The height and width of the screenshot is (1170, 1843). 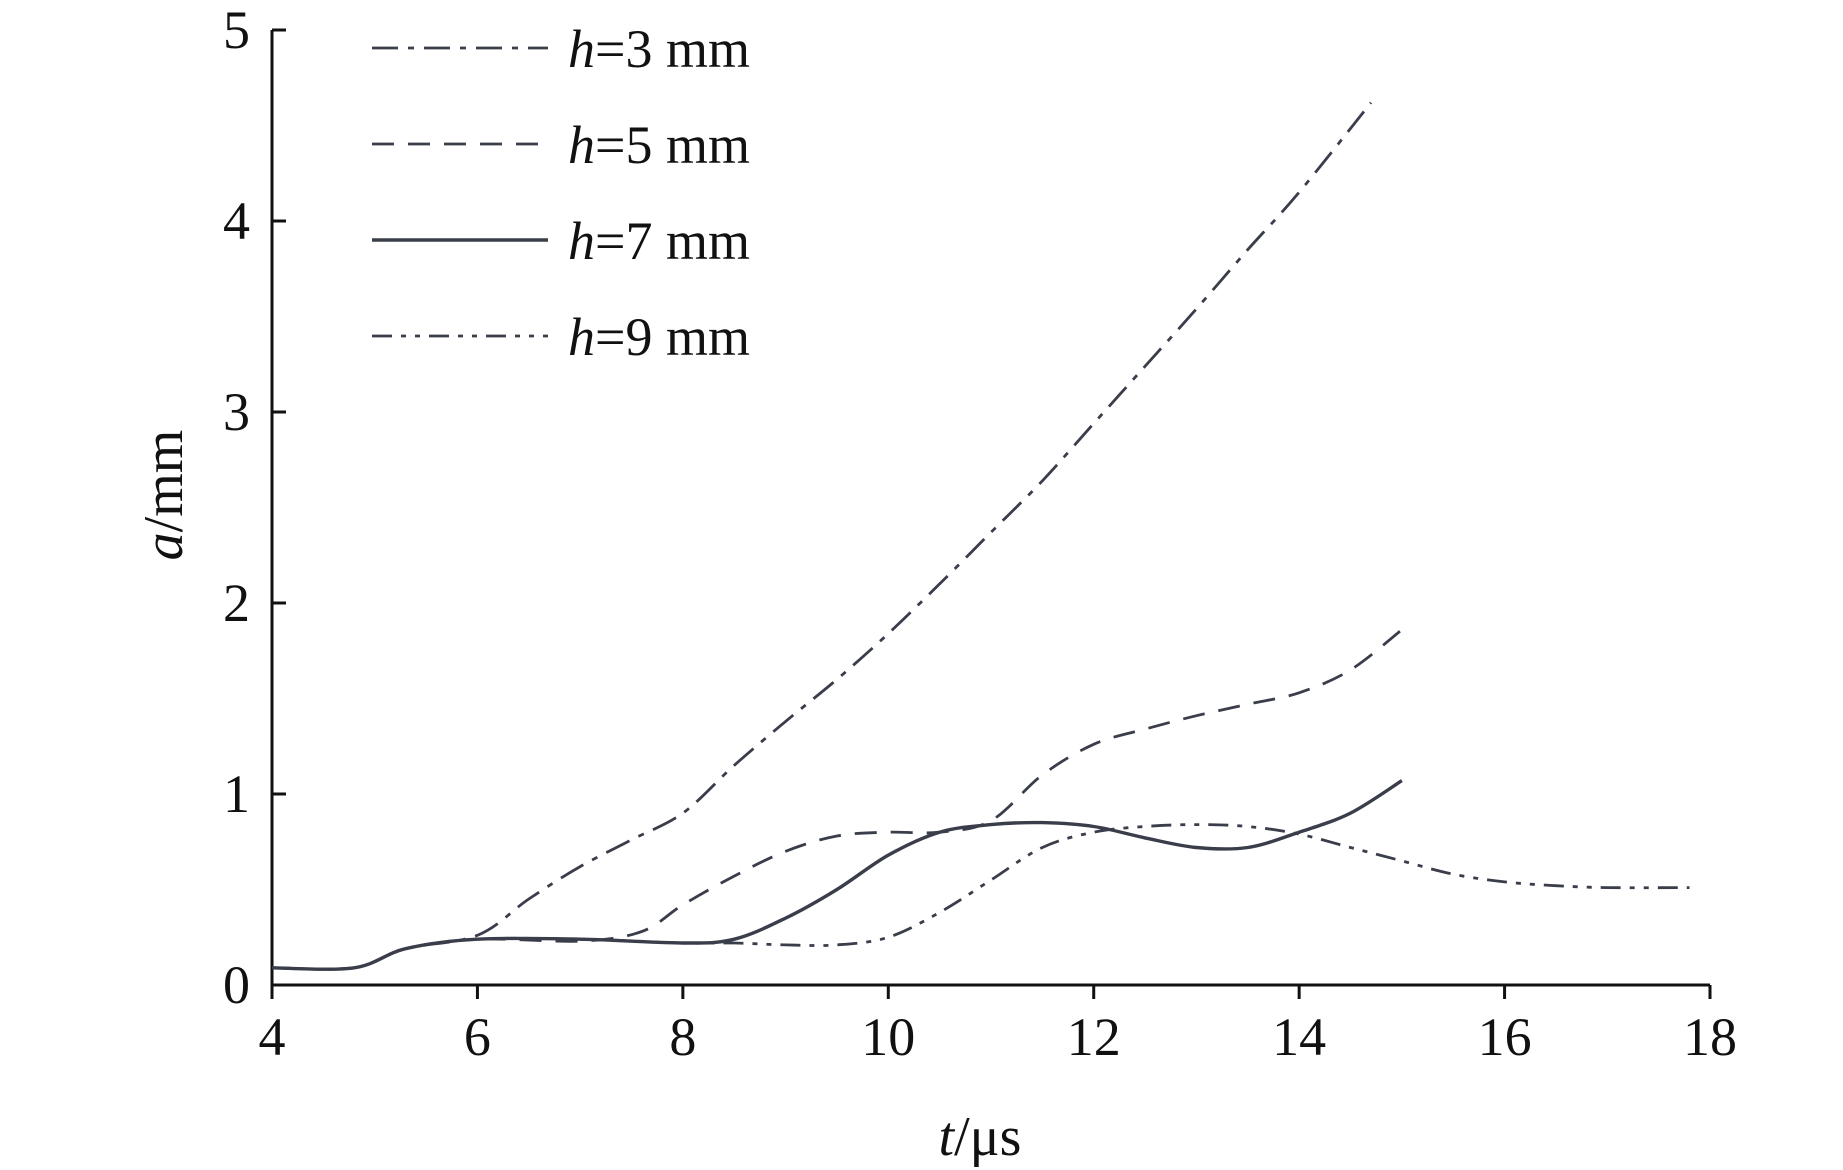 I want to click on legend-value: =5 mm, so click(x=672, y=145).